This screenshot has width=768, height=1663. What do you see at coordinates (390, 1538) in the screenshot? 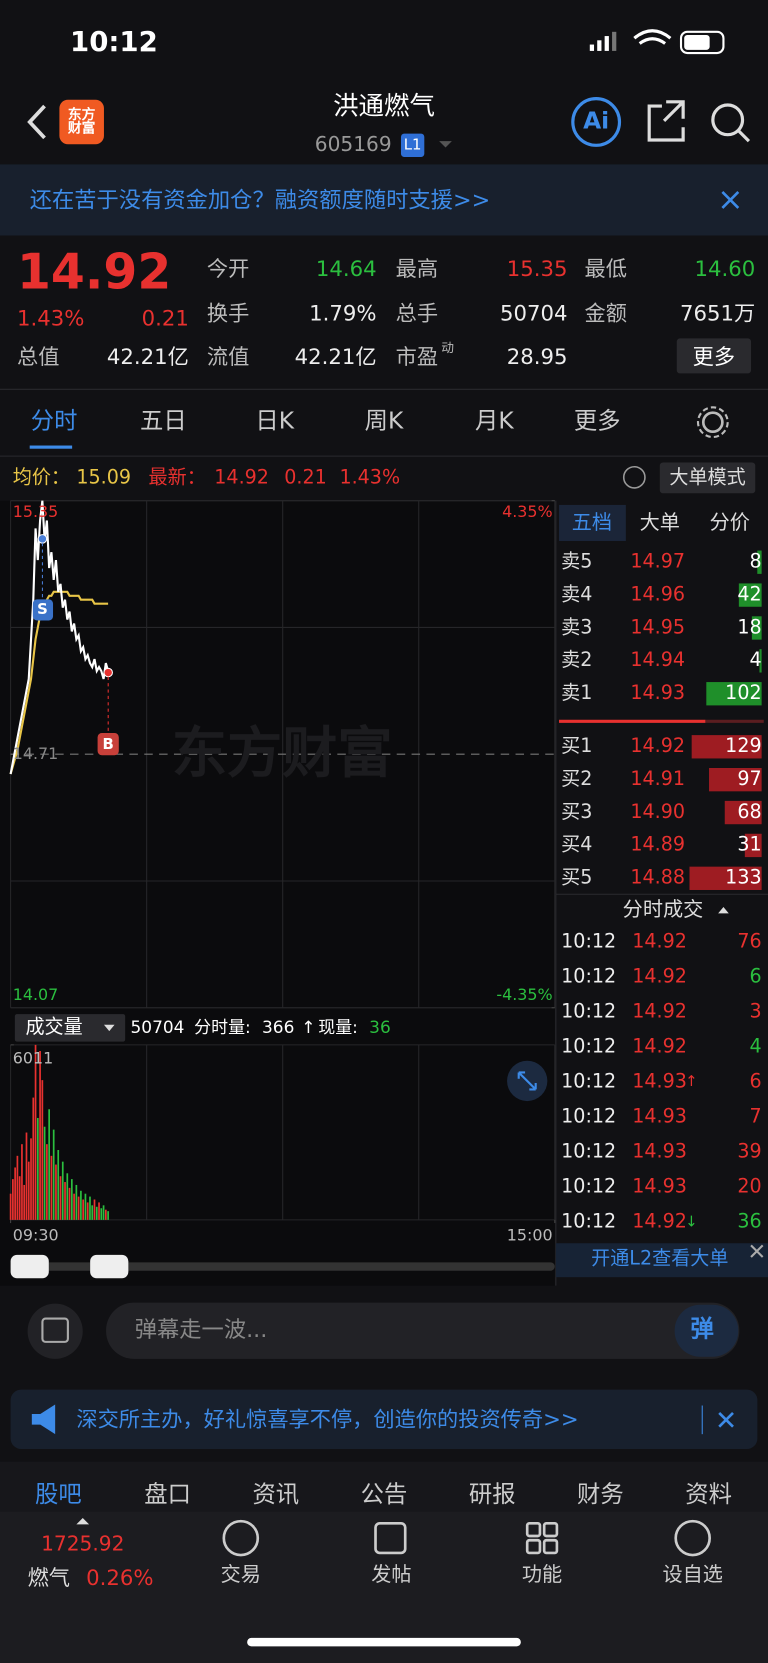
I see `post-icon` at bounding box center [390, 1538].